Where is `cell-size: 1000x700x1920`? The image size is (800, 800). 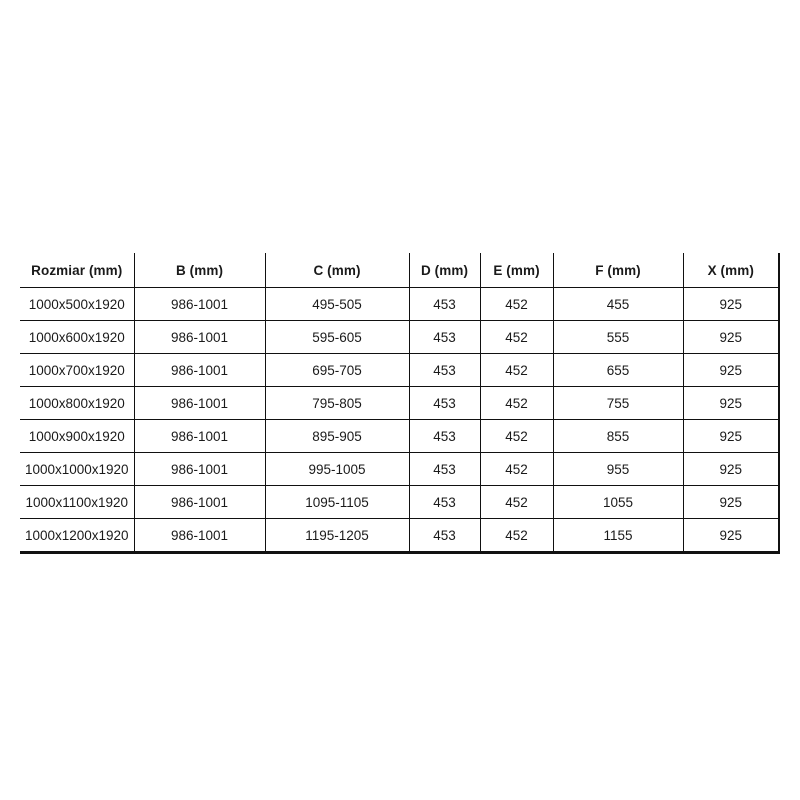 cell-size: 1000x700x1920 is located at coordinates (77, 370).